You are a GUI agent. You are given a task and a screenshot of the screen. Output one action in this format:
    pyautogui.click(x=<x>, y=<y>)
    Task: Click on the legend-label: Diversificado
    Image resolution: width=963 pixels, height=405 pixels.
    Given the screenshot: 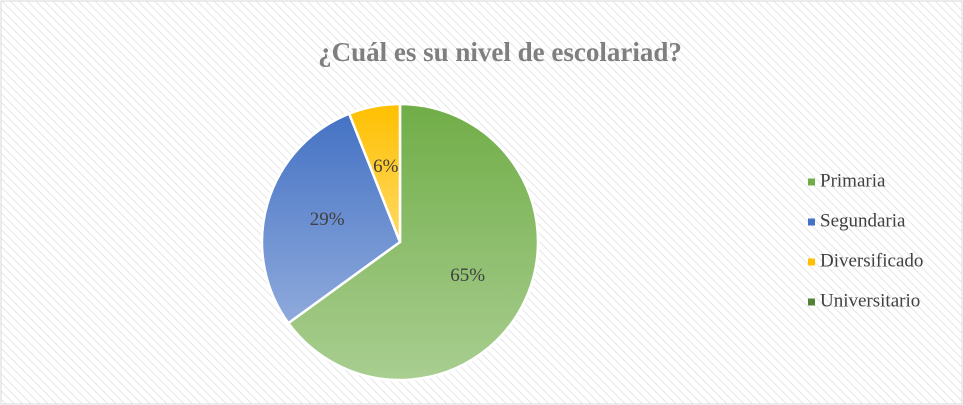 What is the action you would take?
    pyautogui.click(x=871, y=260)
    